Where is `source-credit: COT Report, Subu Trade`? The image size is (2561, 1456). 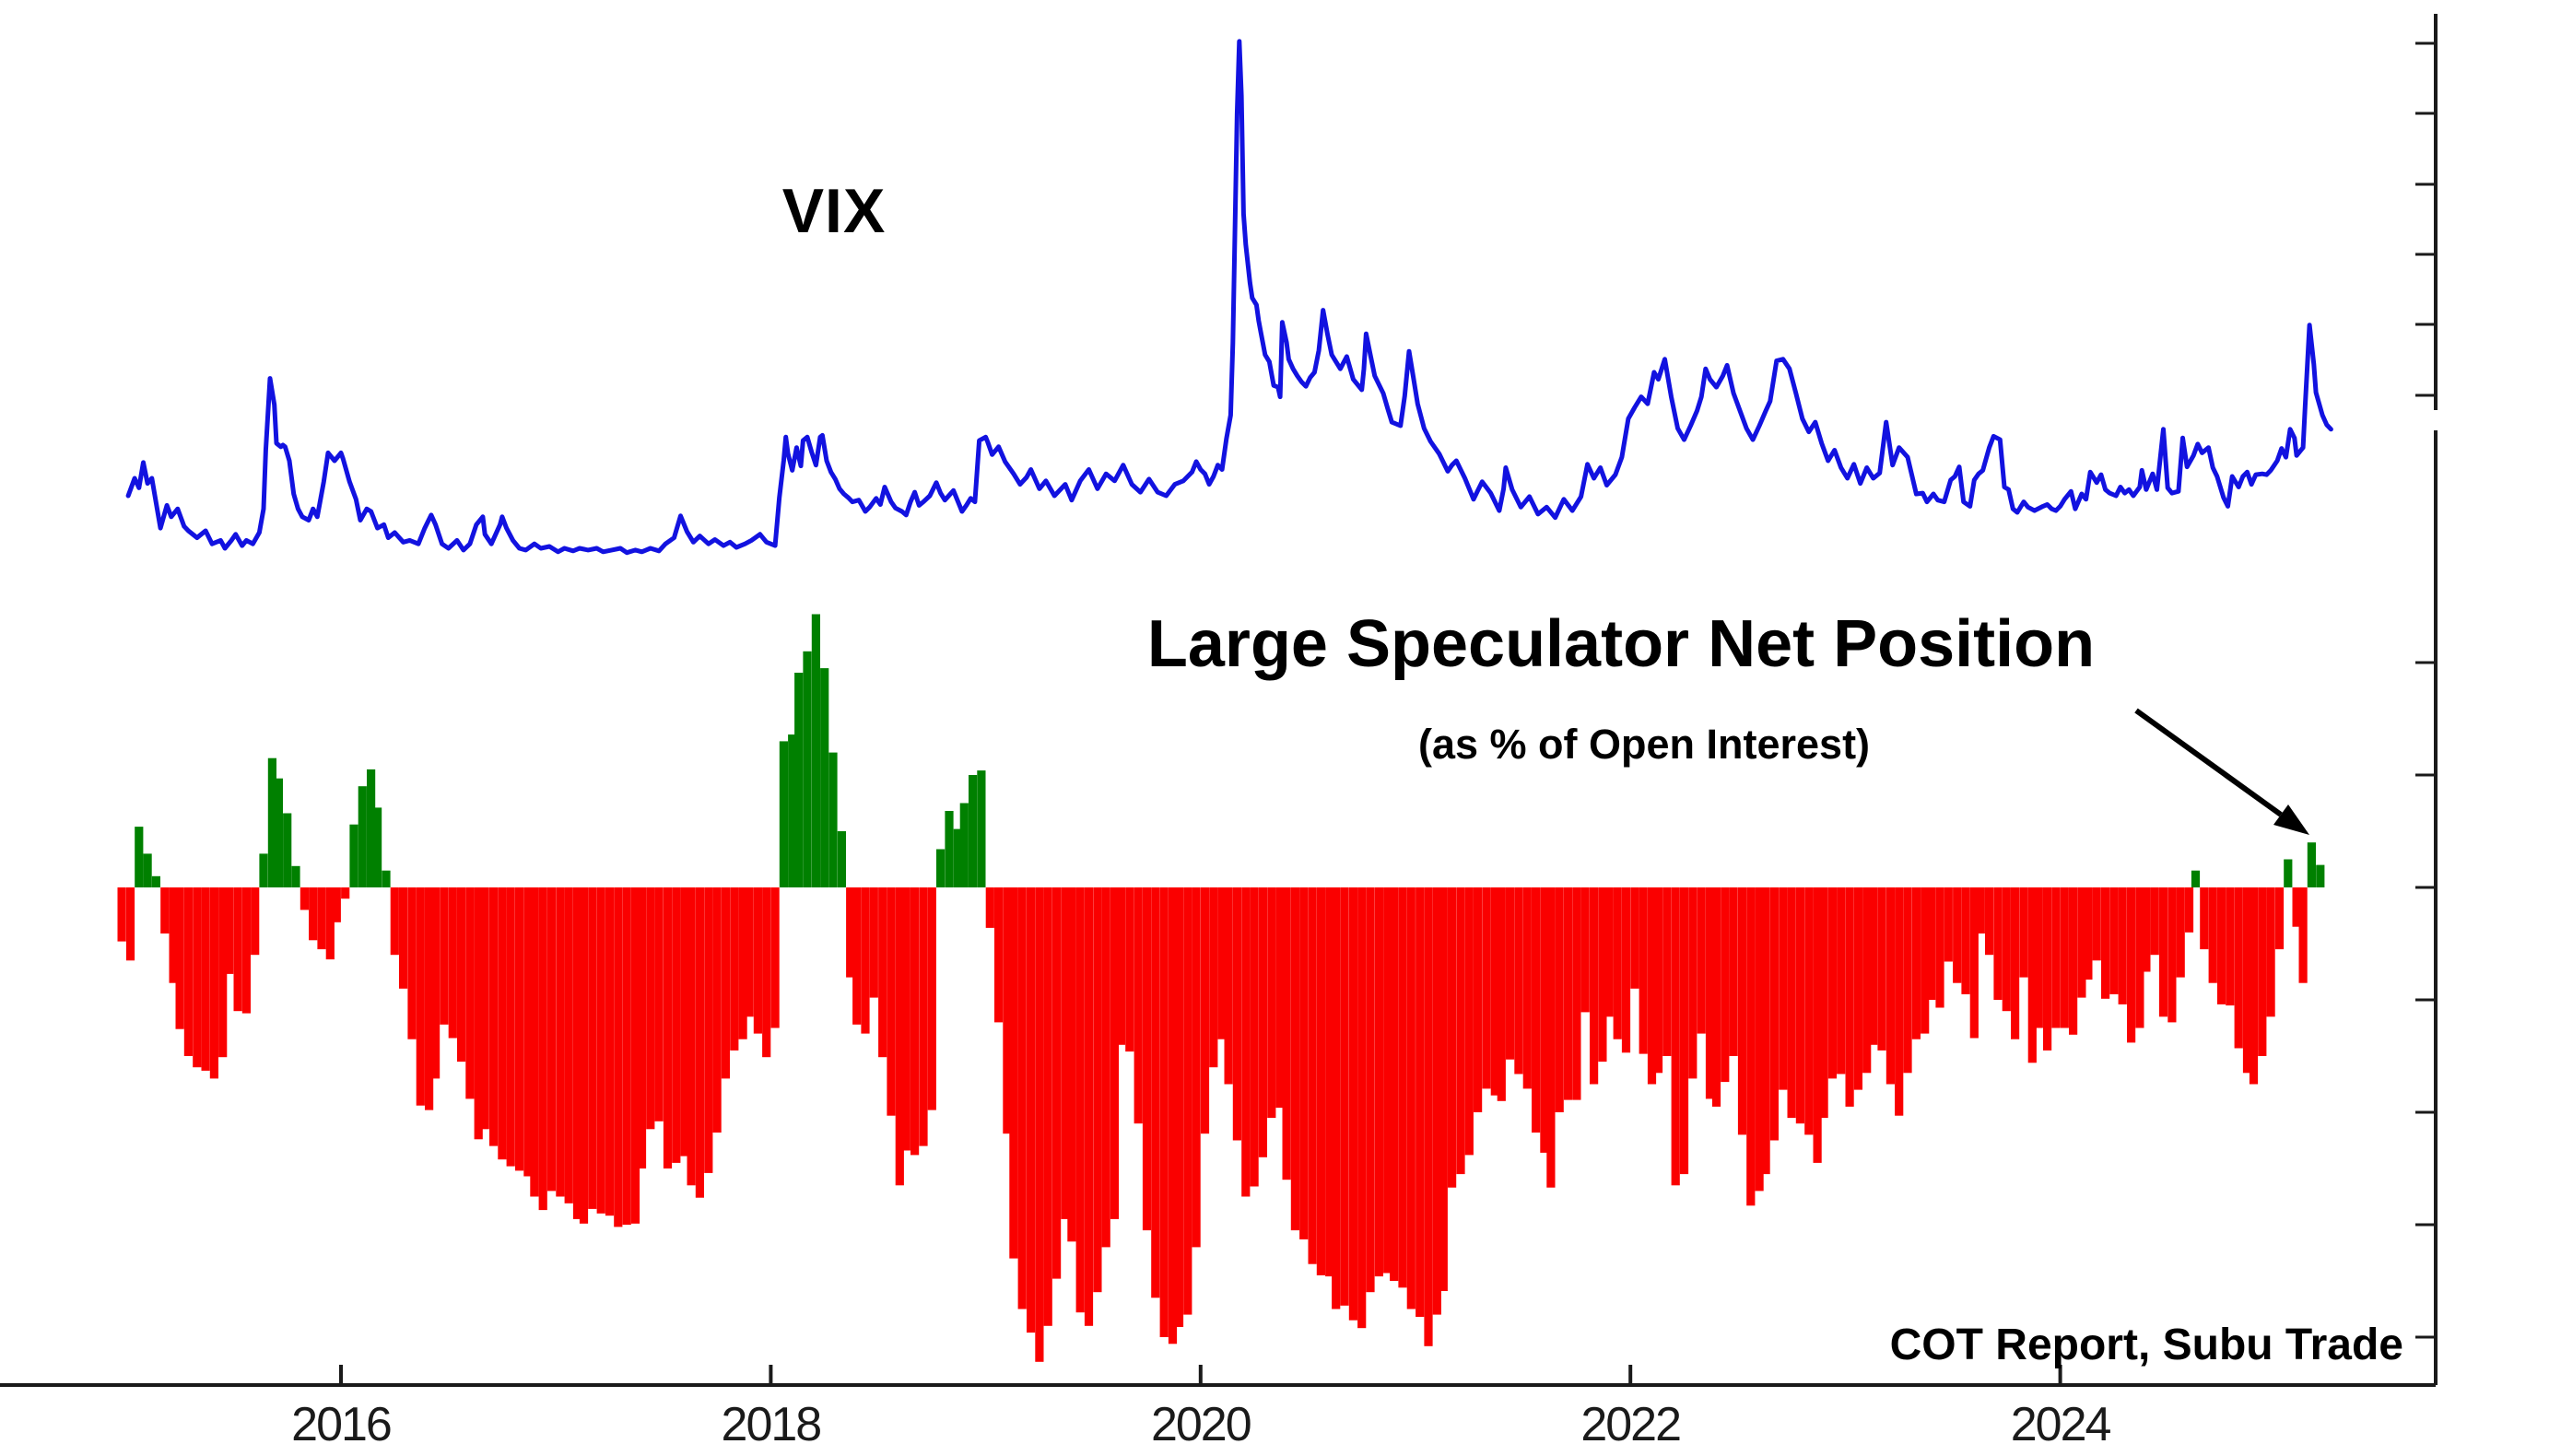
source-credit: COT Report, Subu Trade is located at coordinates (2146, 1345).